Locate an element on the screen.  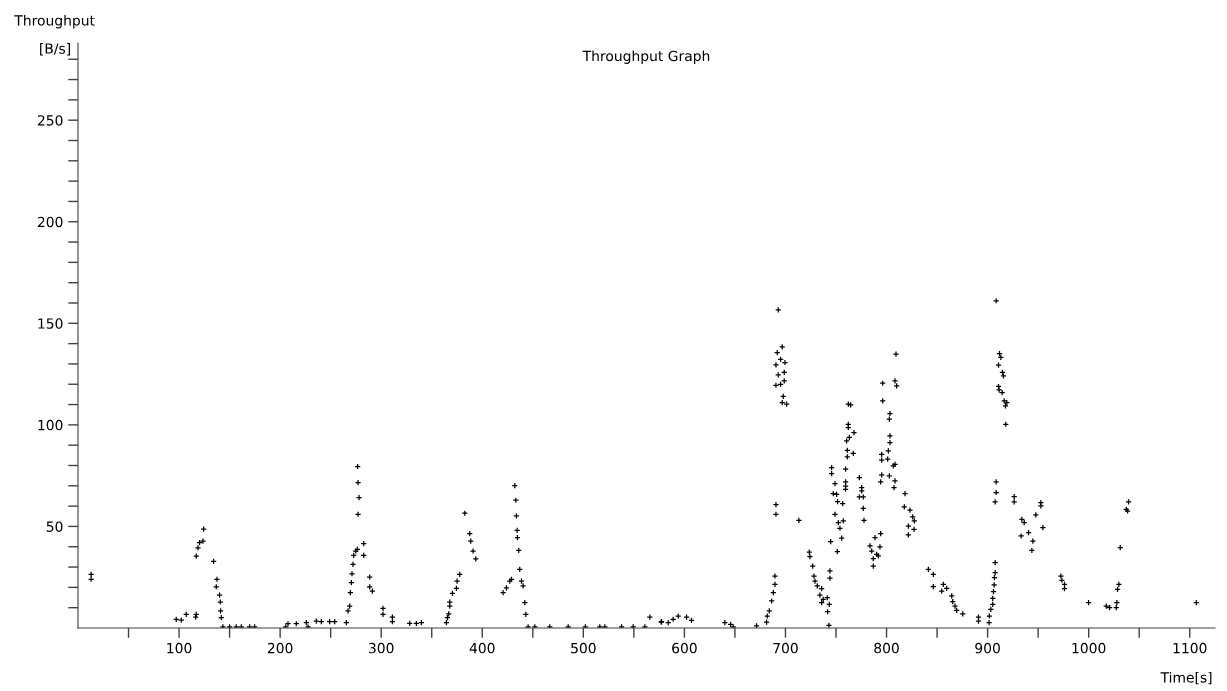
y-tick-label: 200 is located at coordinates (50, 222).